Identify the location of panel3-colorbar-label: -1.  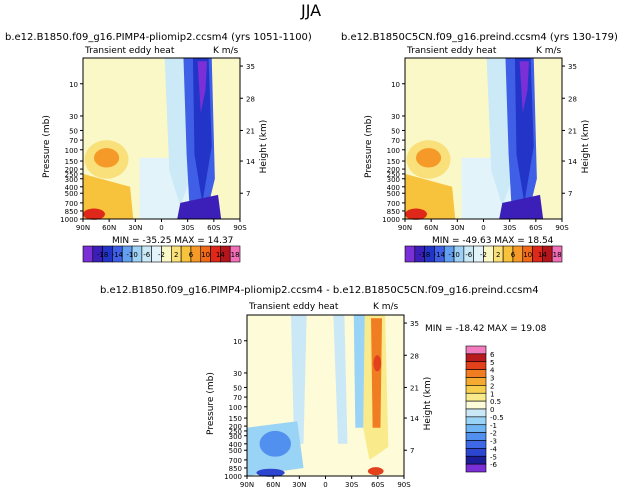
(493, 426).